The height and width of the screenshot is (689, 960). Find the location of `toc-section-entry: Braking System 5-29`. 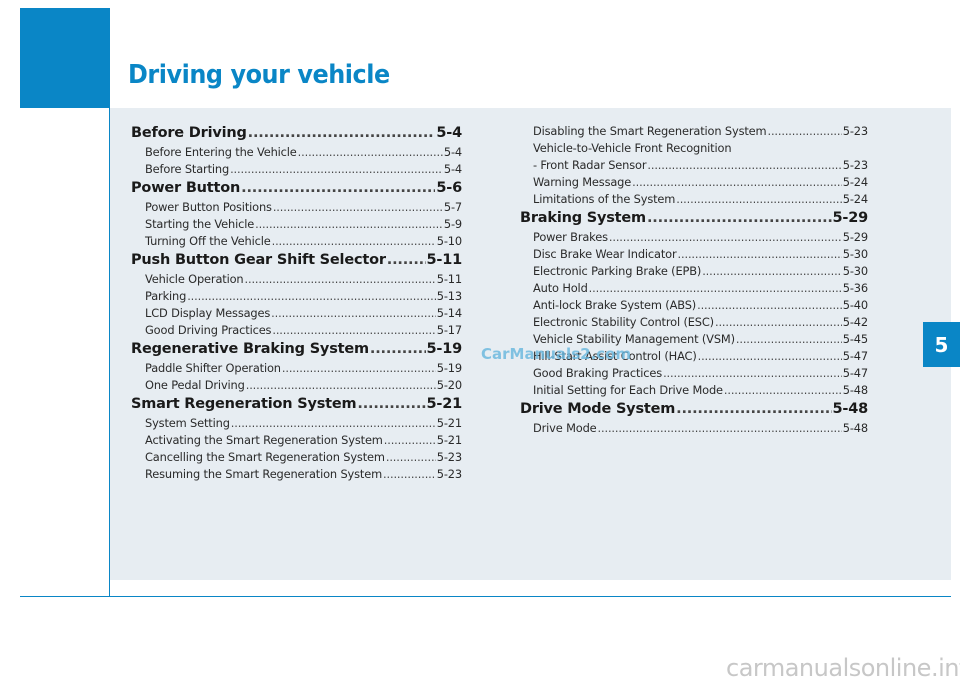

toc-section-entry: Braking System 5-29 is located at coordinates (694, 218).